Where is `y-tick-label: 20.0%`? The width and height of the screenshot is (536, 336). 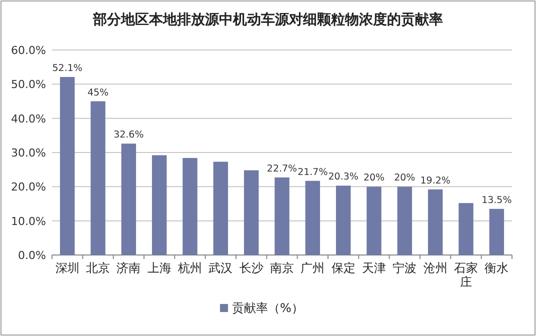
y-tick-label: 20.0% is located at coordinates (28, 187).